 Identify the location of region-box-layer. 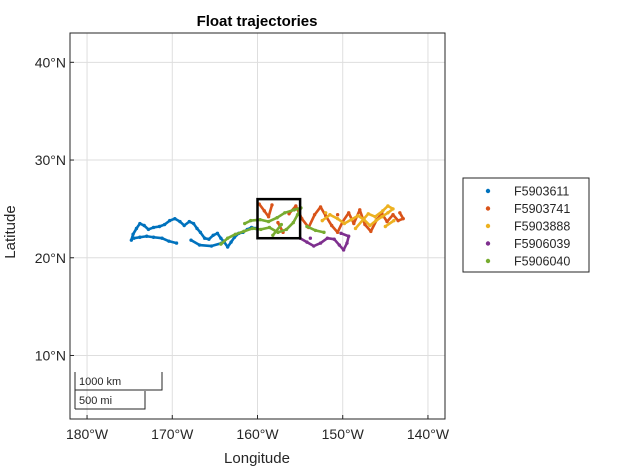
(279, 218).